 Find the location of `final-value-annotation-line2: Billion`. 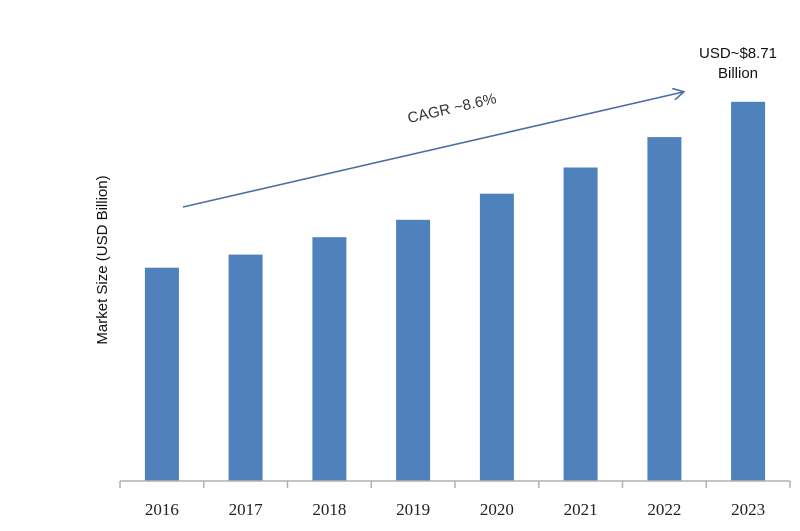

final-value-annotation-line2: Billion is located at coordinates (738, 73).